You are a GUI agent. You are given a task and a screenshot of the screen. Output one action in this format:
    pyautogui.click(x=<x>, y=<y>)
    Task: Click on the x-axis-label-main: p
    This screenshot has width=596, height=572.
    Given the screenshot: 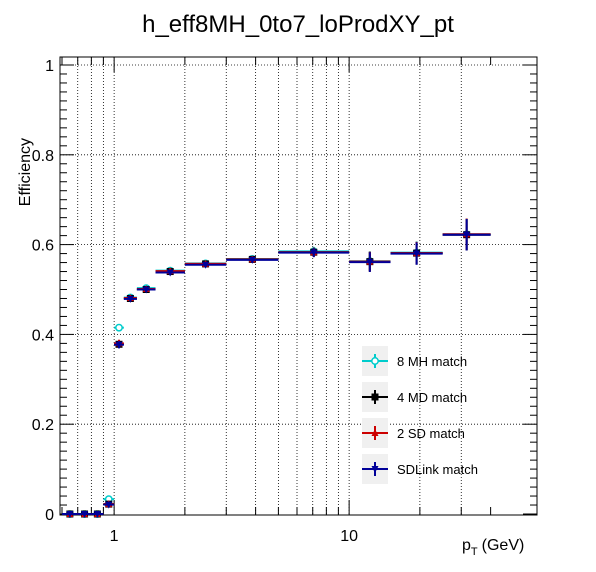 What is the action you would take?
    pyautogui.click(x=466, y=545)
    